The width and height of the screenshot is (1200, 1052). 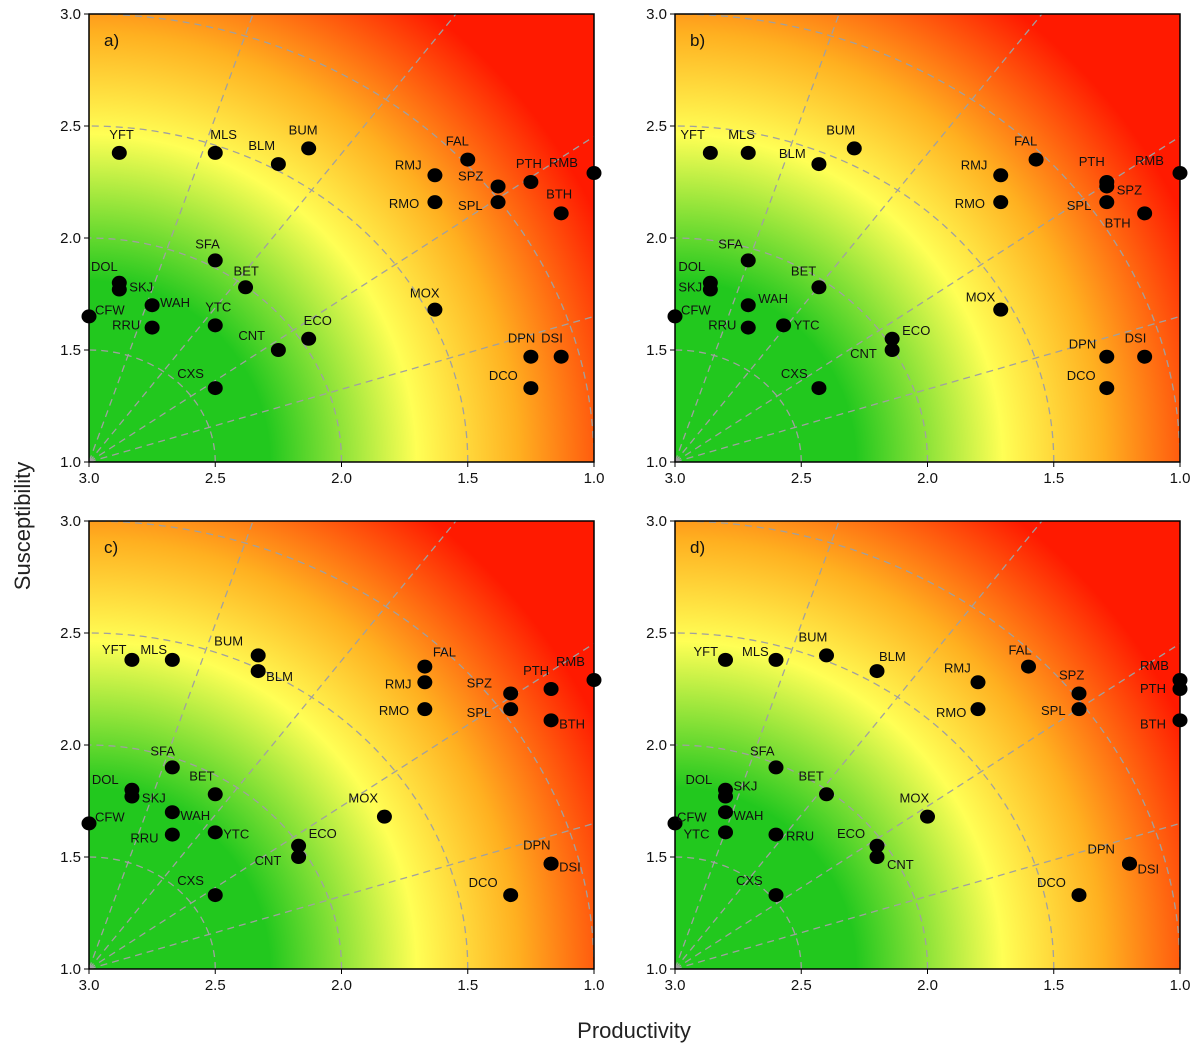 I want to click on point-label-cnt: CNT, so click(x=863, y=353).